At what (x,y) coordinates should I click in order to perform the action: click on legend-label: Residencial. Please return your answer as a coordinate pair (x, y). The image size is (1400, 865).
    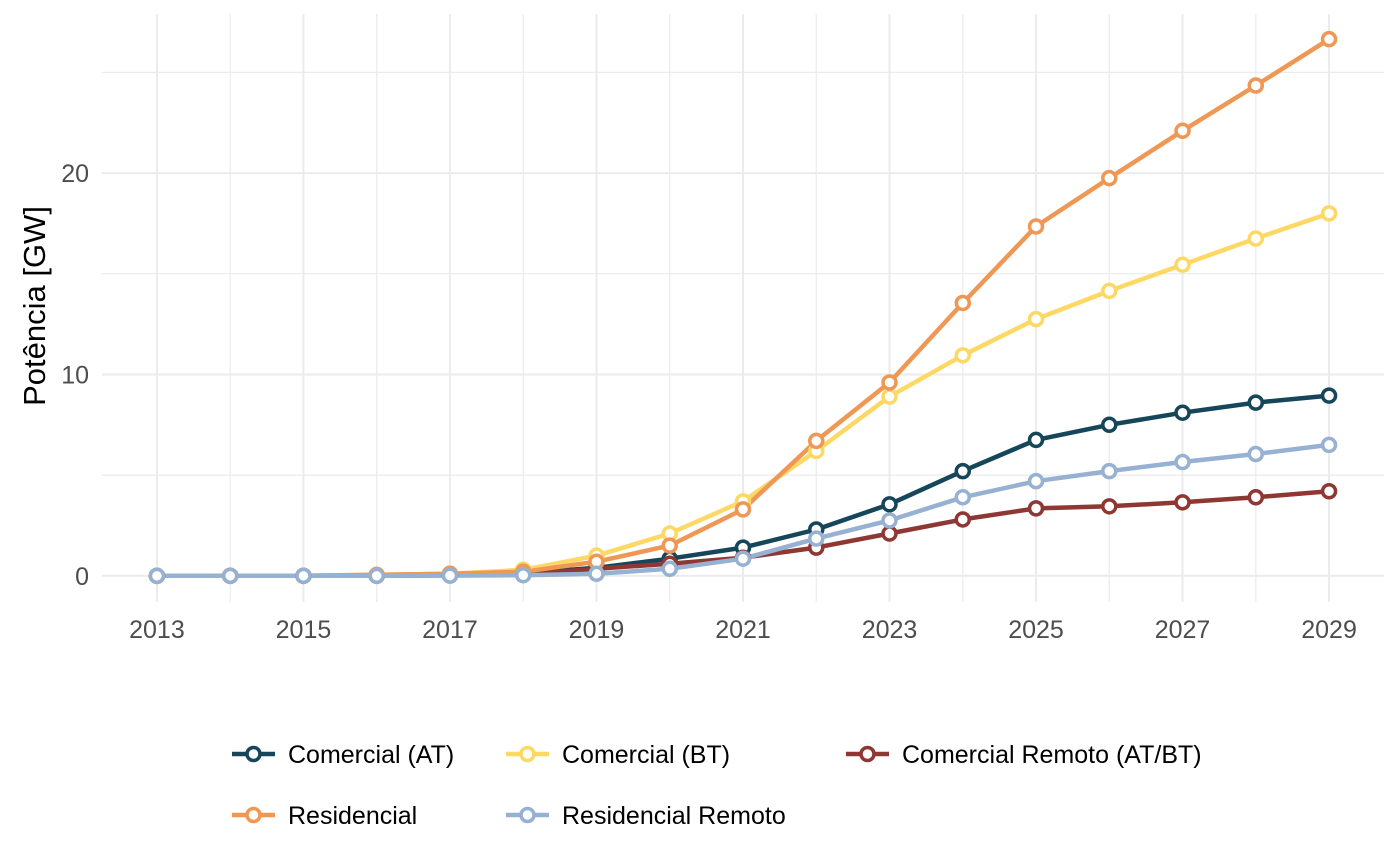
    Looking at the image, I should click on (352, 816).